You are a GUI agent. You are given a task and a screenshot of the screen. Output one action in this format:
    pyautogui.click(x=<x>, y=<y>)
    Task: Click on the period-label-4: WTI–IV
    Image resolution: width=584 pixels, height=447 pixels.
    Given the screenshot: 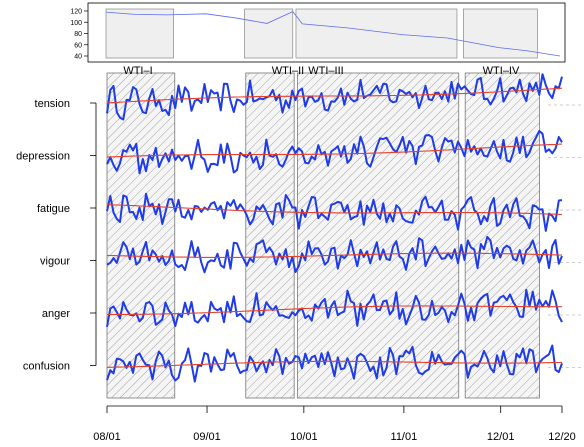 What is the action you would take?
    pyautogui.click(x=501, y=71)
    